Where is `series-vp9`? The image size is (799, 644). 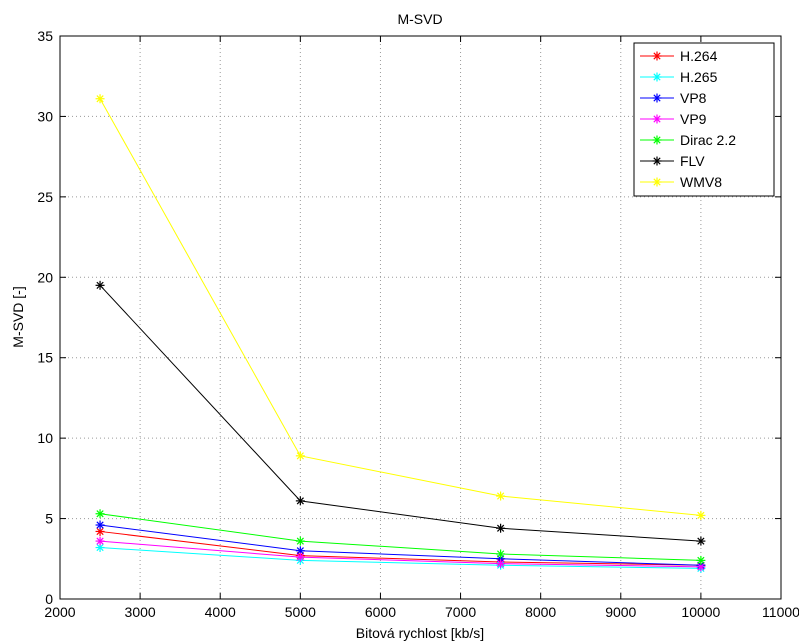 series-vp9 is located at coordinates (400, 554).